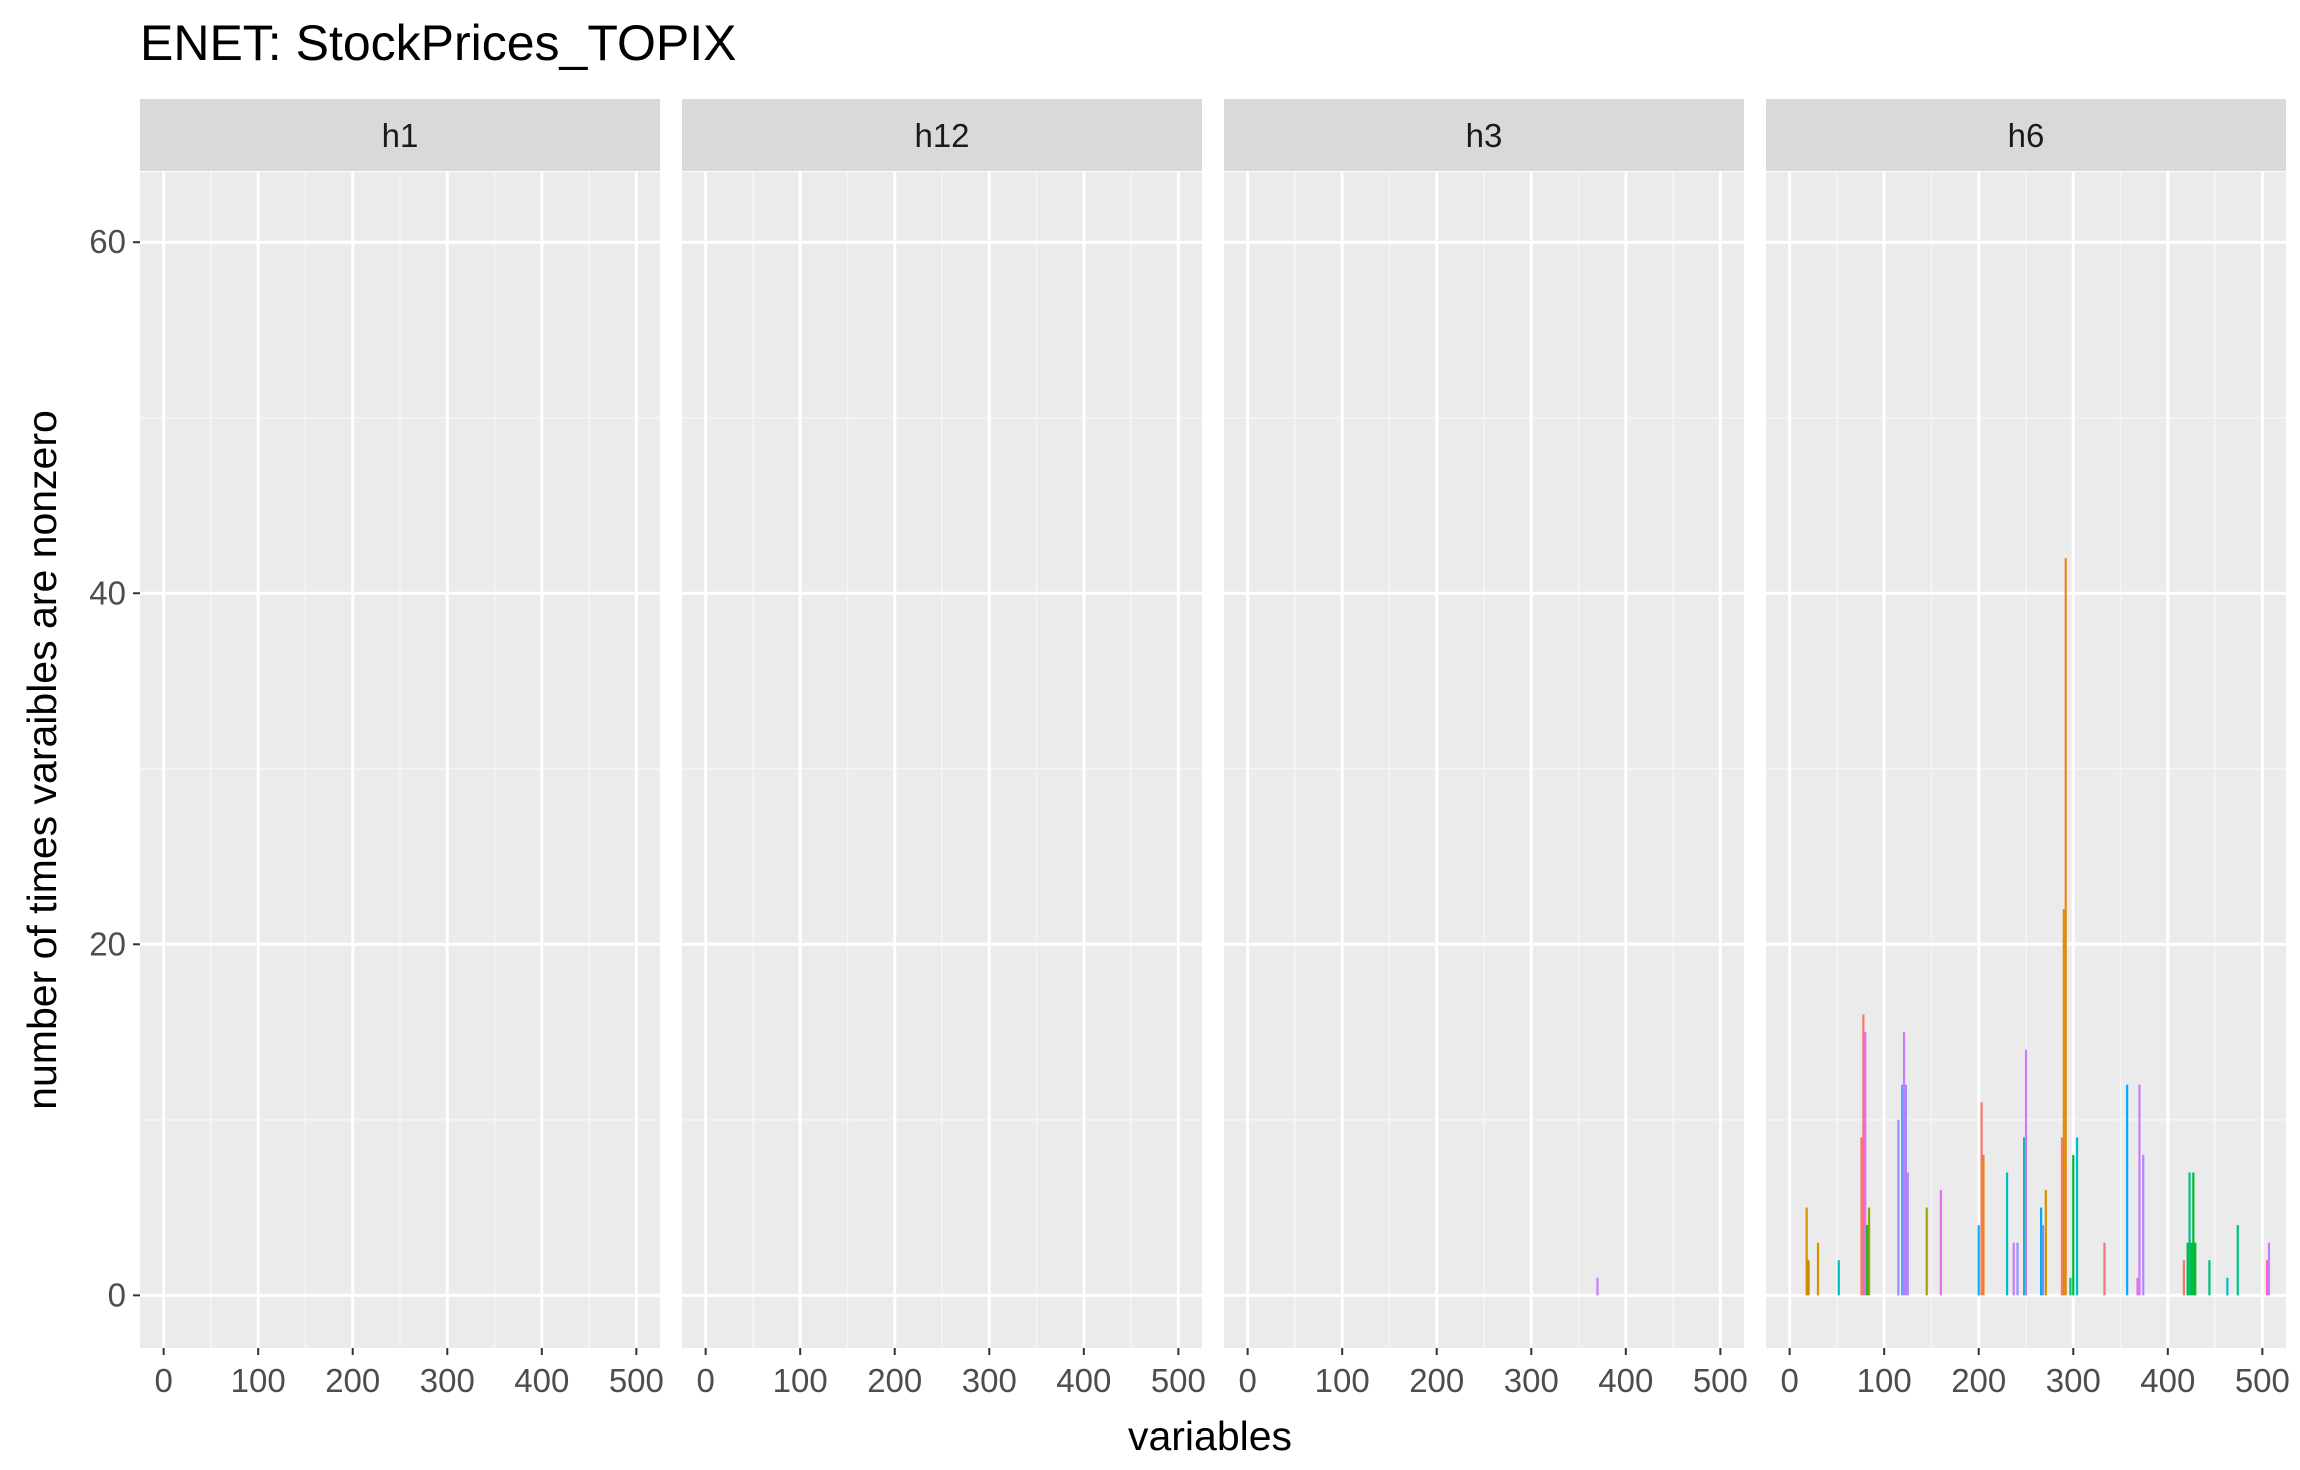  What do you see at coordinates (42, 760) in the screenshot?
I see `y-axis-title: number of times varaibles are nonzero` at bounding box center [42, 760].